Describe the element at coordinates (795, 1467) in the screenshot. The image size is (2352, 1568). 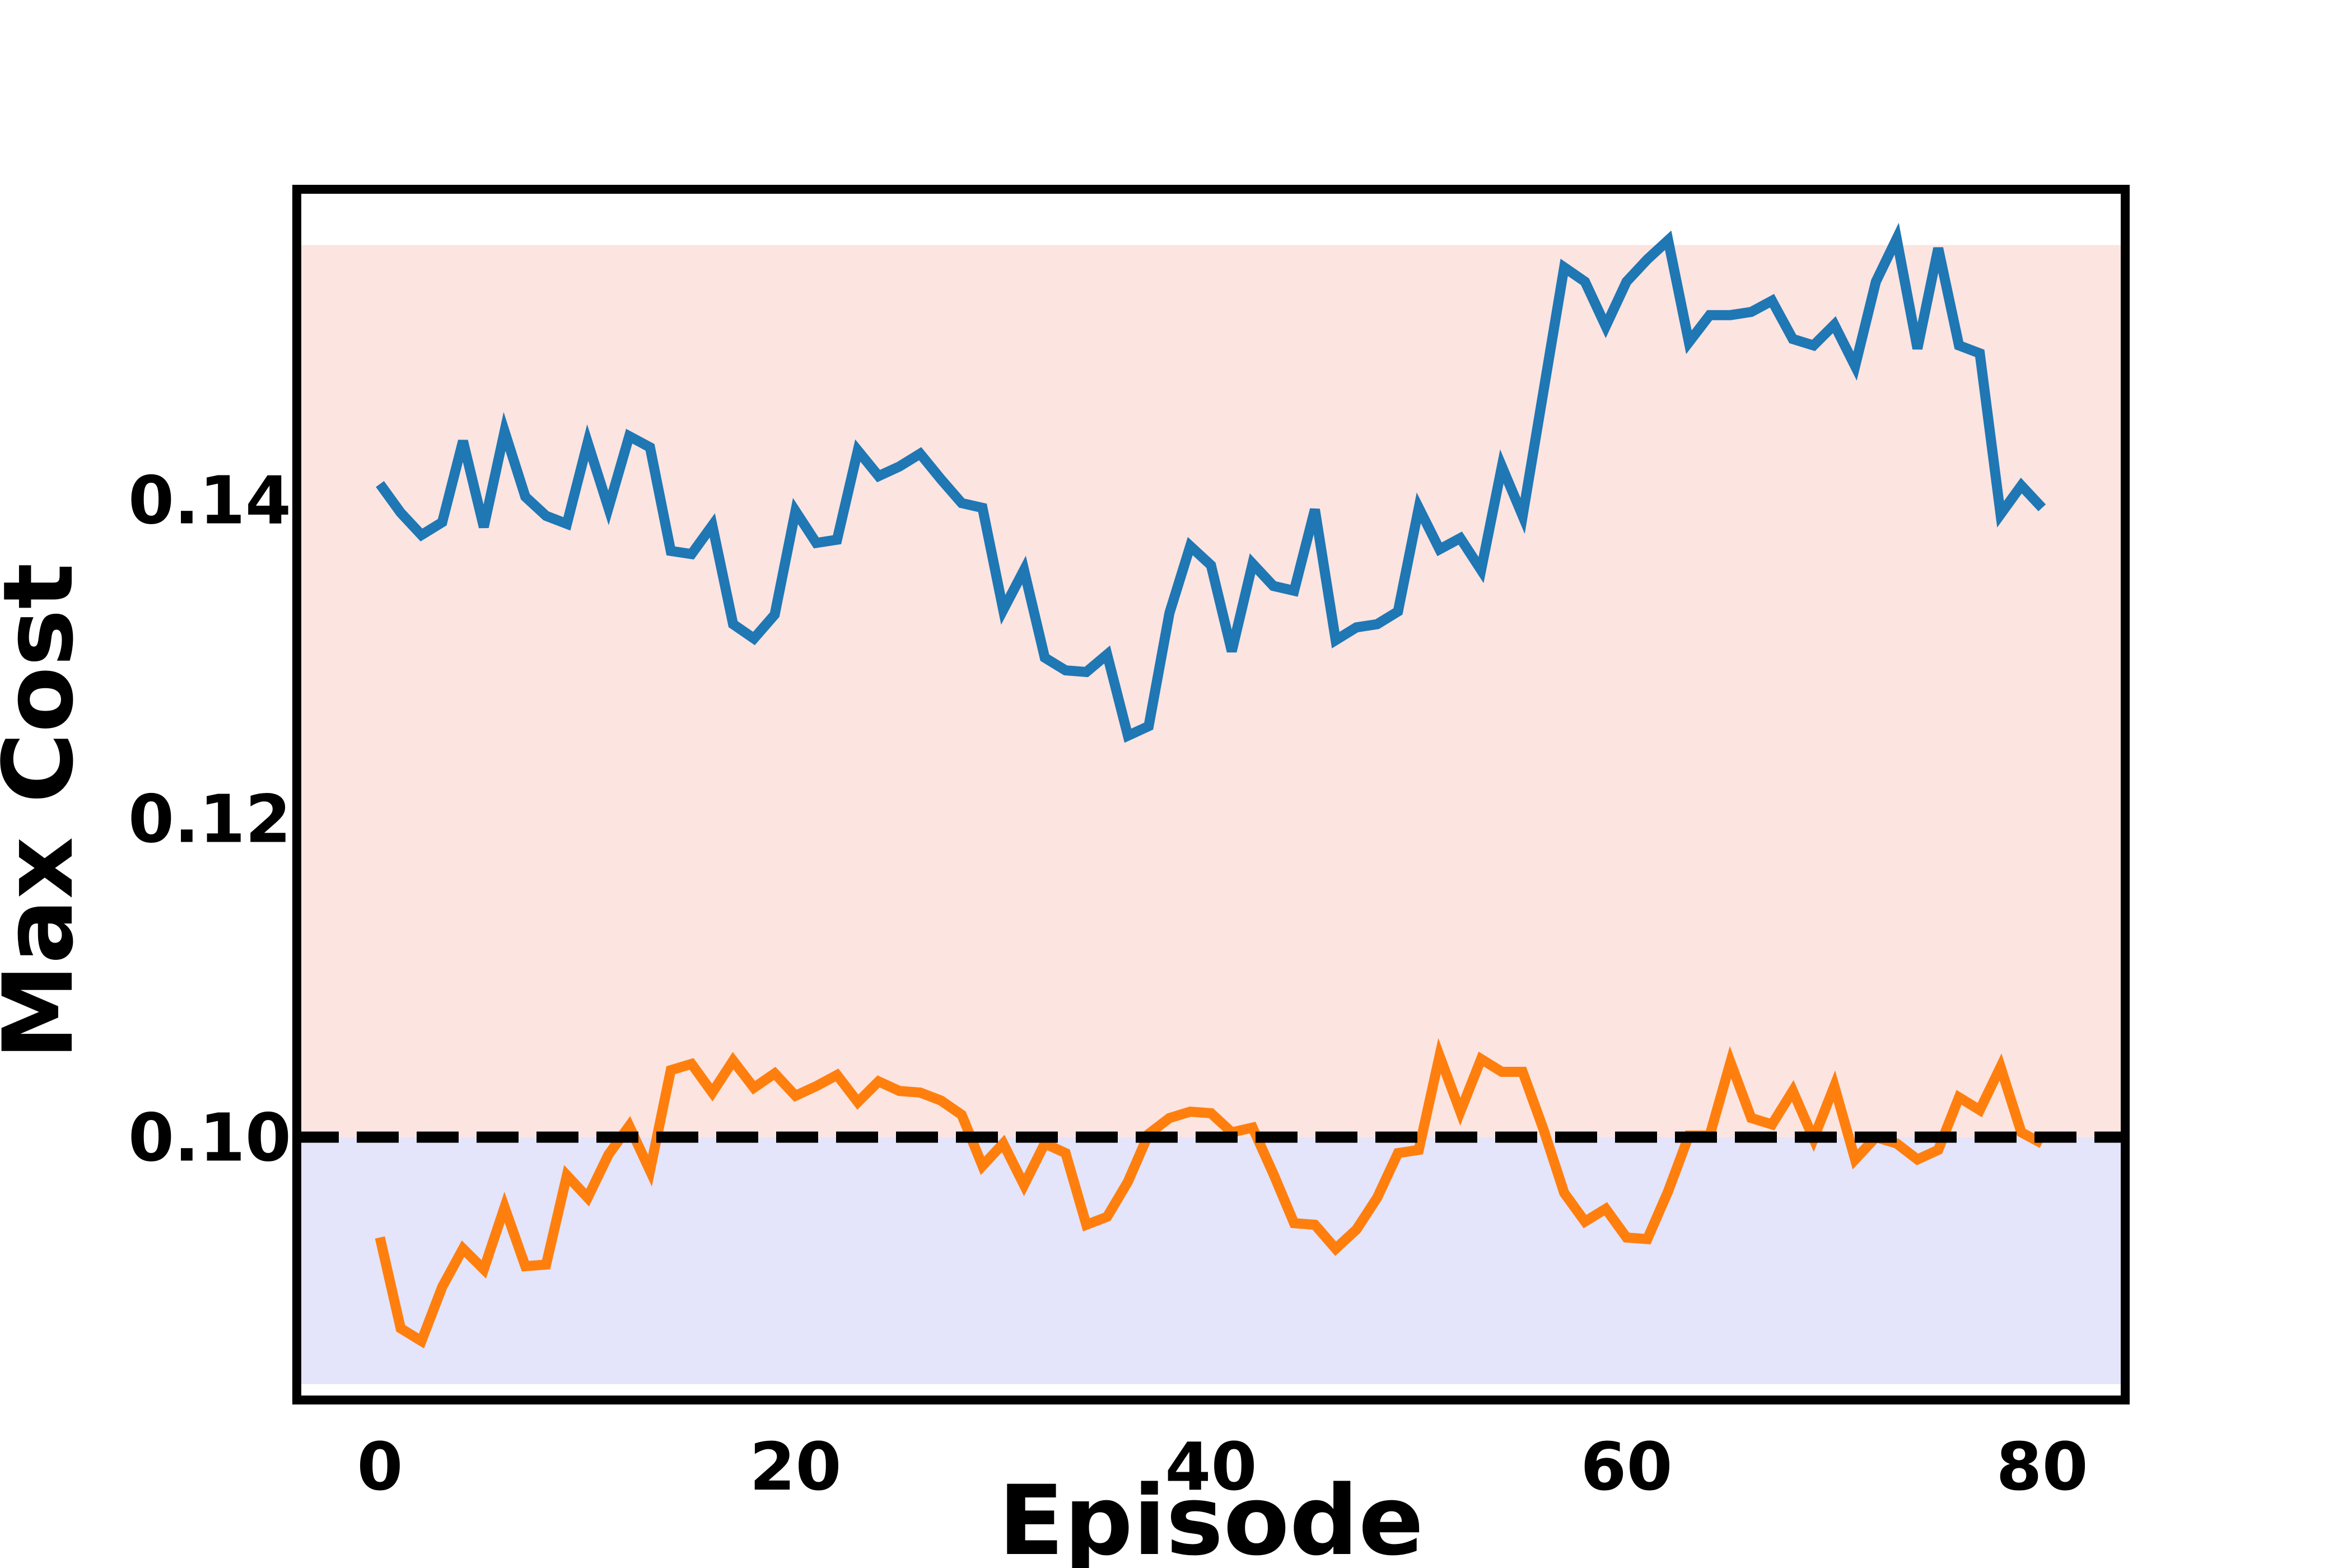
I see `x-tick-label: 20` at that location.